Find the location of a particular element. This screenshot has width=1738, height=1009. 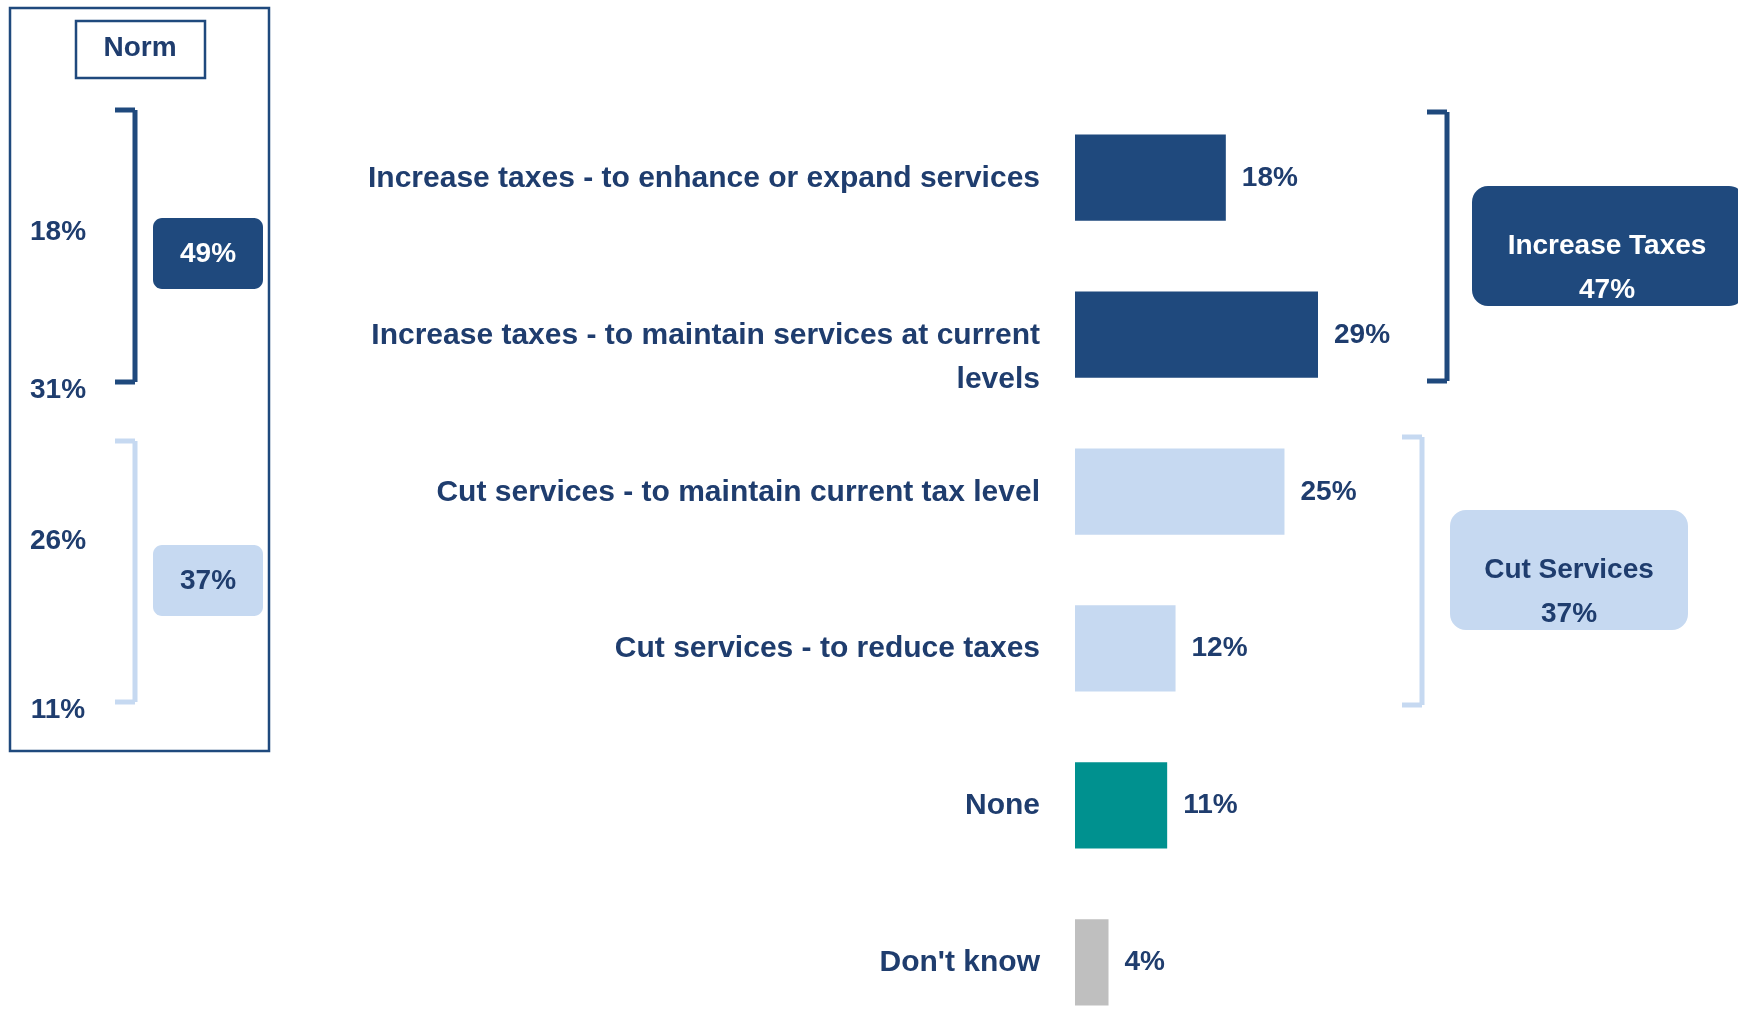

text: 11% is located at coordinates (58, 708).